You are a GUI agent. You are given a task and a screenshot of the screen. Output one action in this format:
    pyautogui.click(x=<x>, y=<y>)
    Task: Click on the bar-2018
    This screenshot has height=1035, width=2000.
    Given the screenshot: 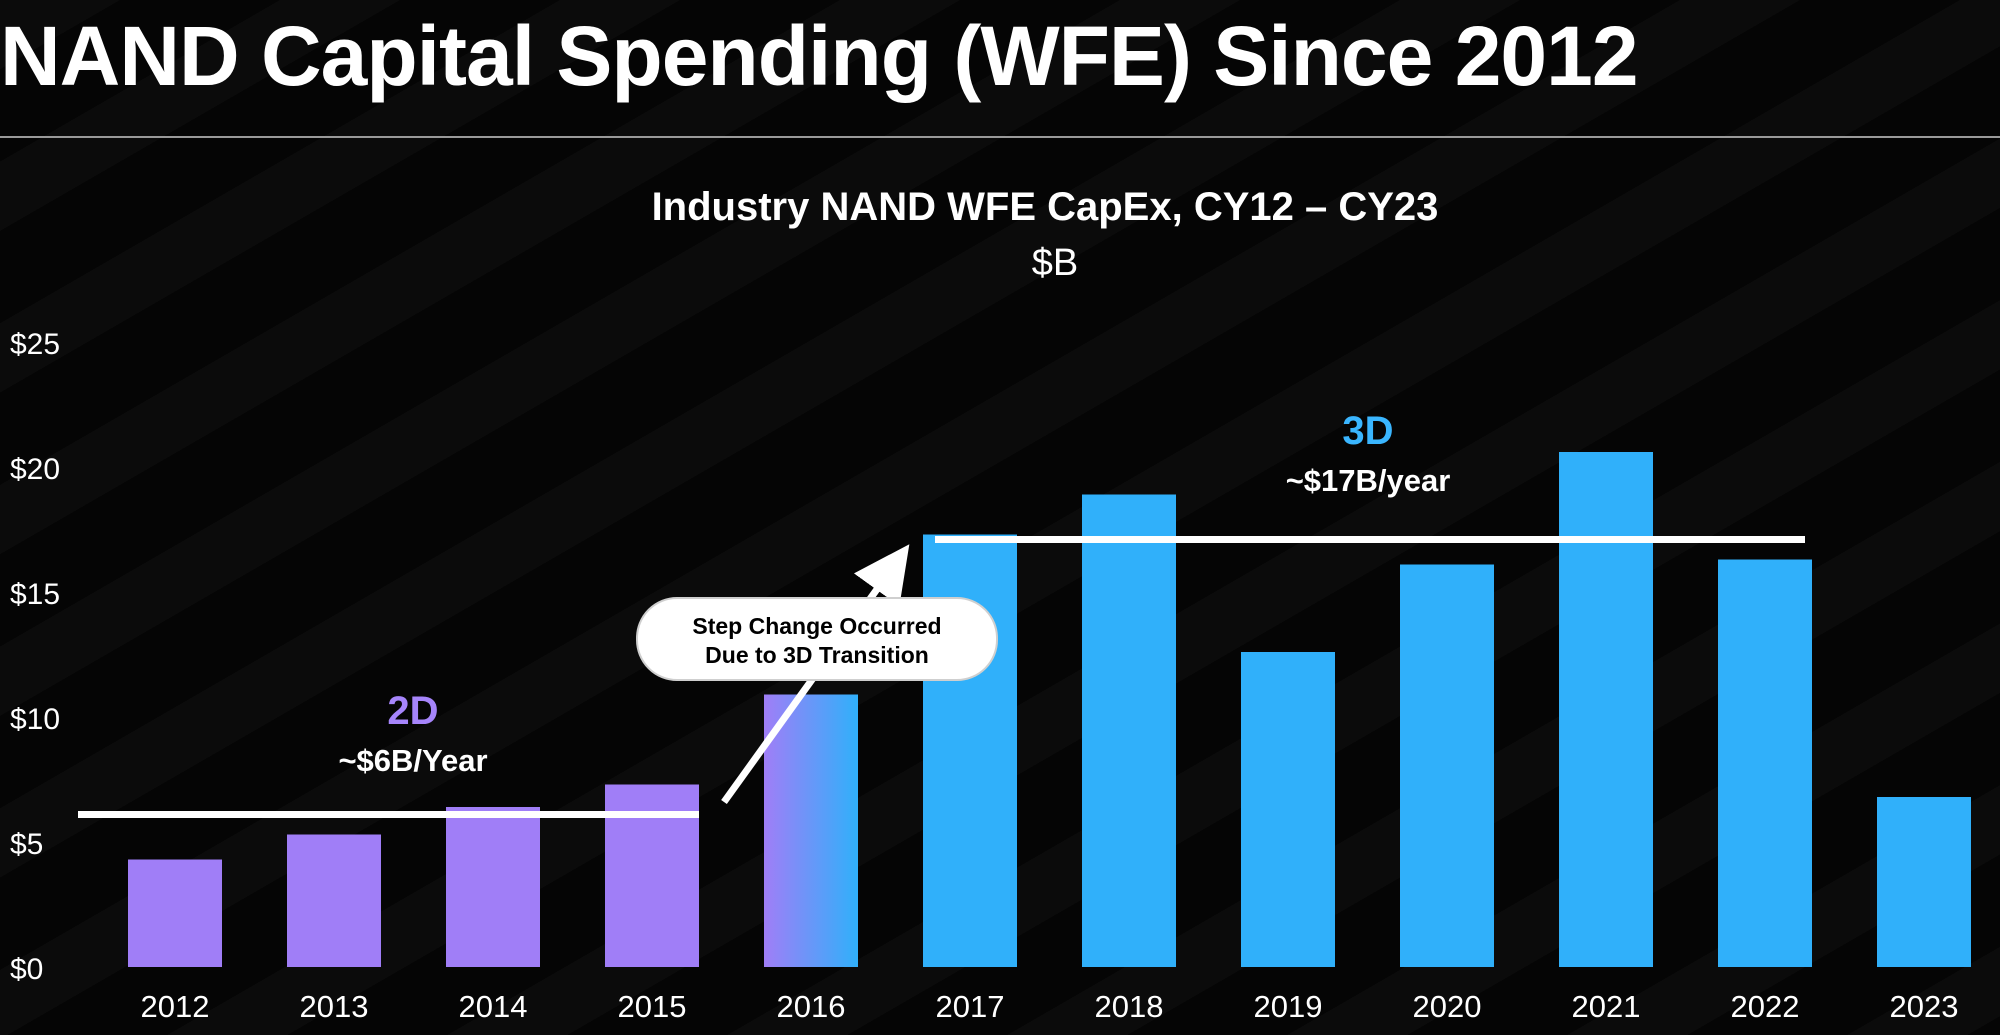 What is the action you would take?
    pyautogui.click(x=1129, y=730)
    